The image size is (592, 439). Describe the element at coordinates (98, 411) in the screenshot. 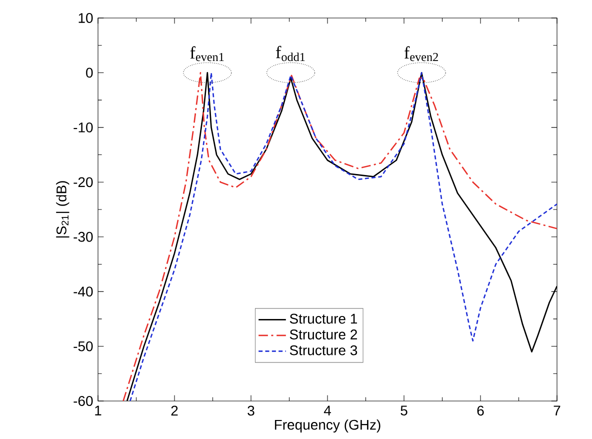

I see `x-tick-label: 1` at that location.